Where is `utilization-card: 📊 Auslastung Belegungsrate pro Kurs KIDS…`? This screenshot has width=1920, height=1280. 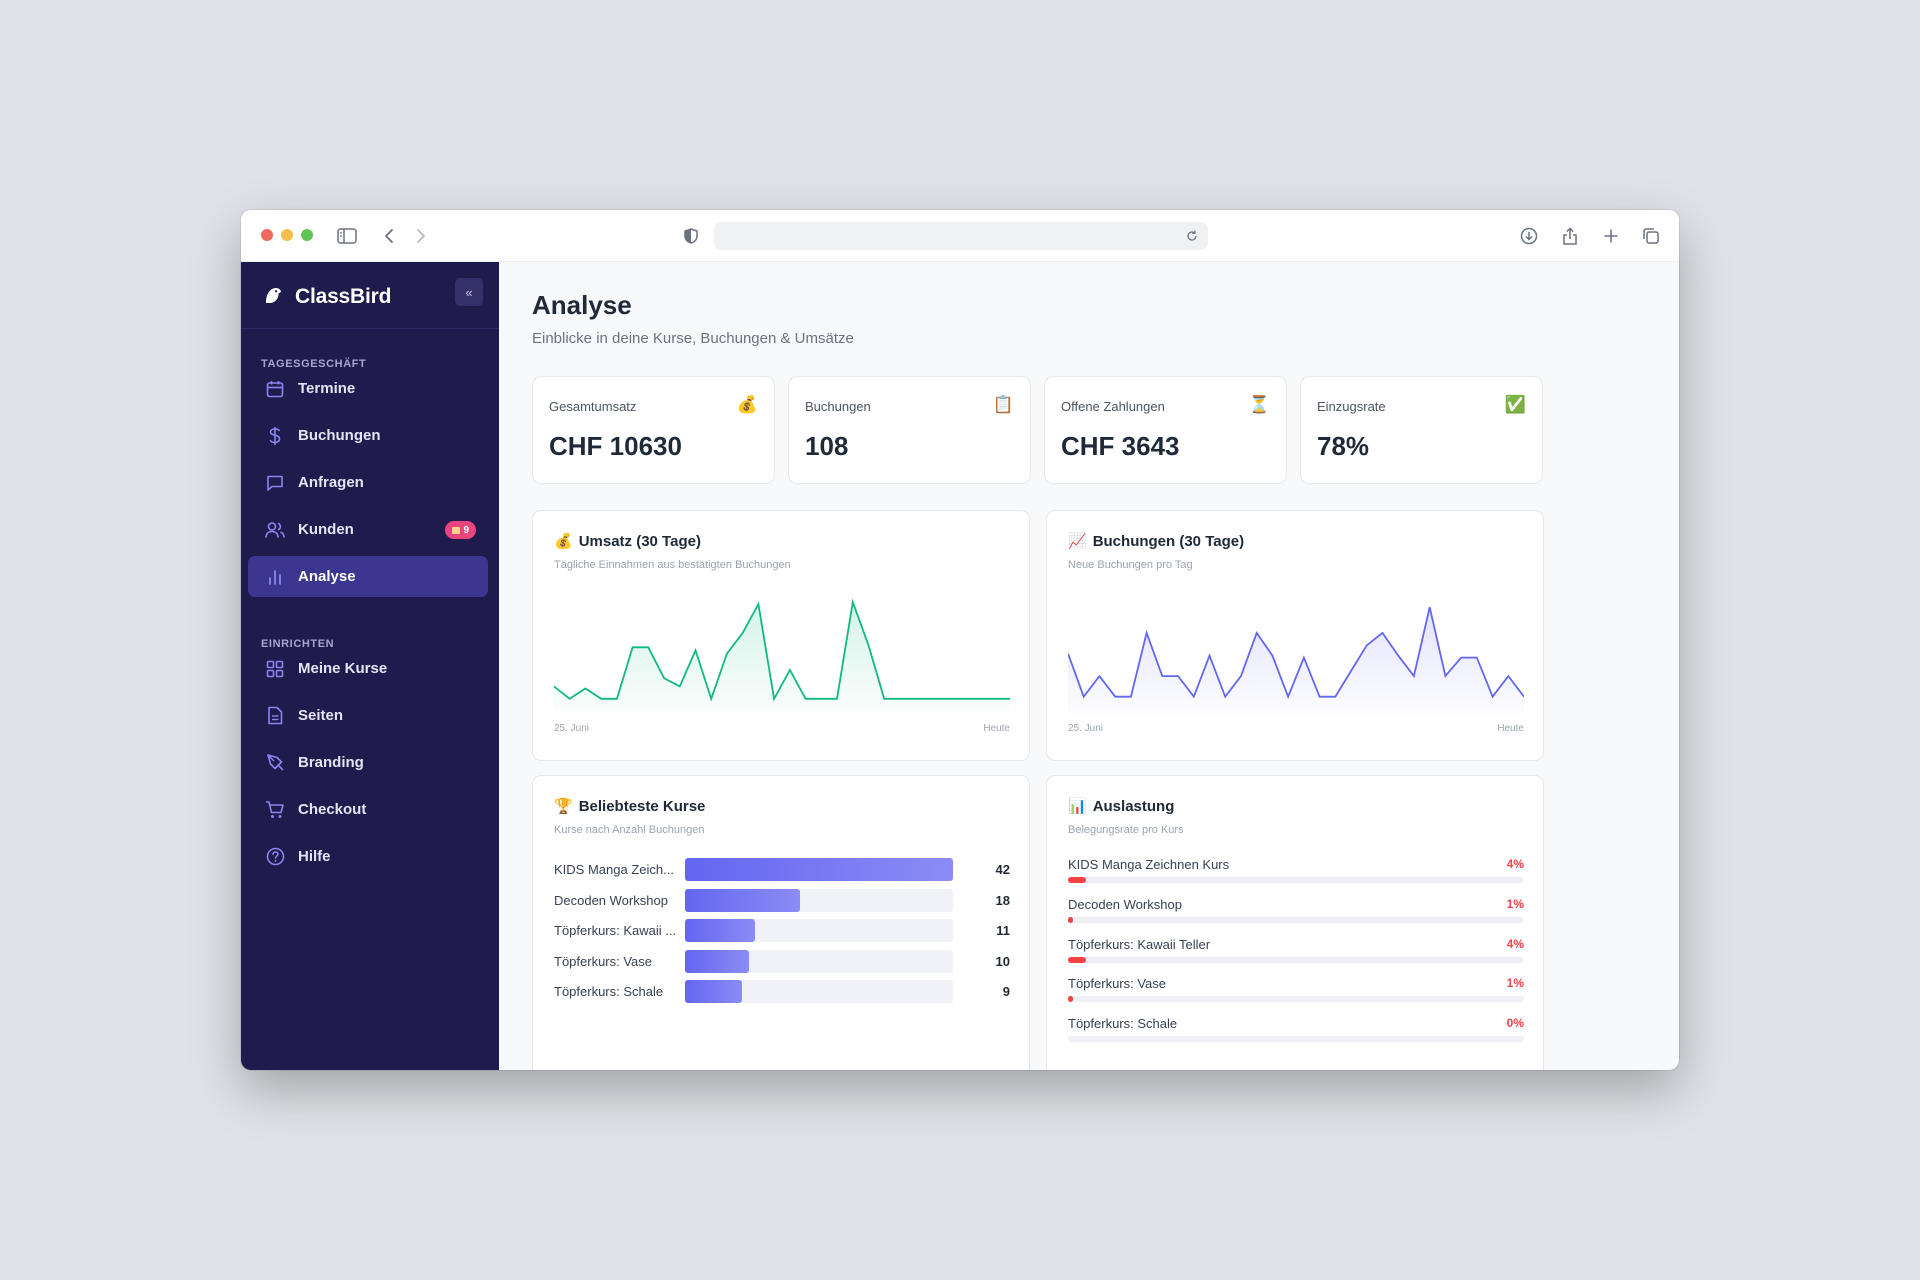
utilization-card: 📊 Auslastung Belegungsrate pro Kurs KIDS… is located at coordinates (1295, 922).